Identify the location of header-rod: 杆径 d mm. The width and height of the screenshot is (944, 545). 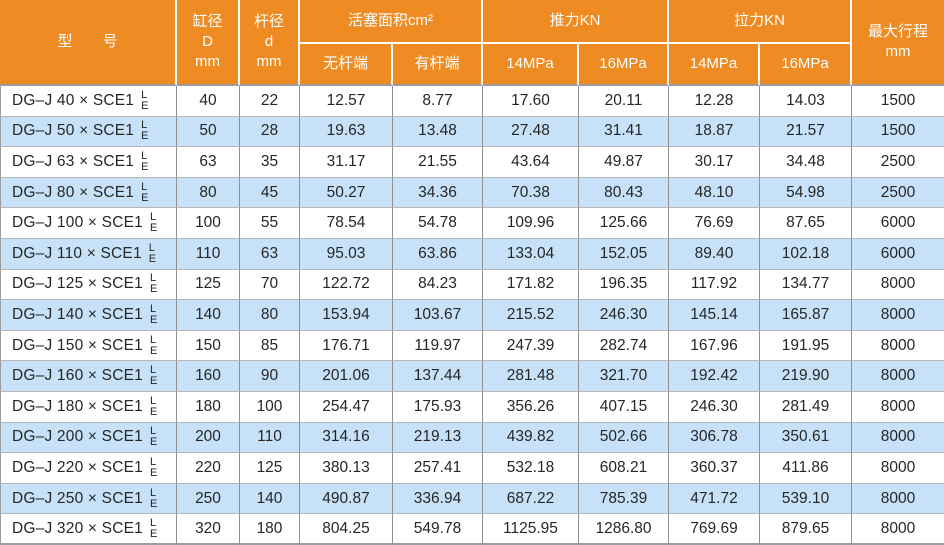
(270, 43).